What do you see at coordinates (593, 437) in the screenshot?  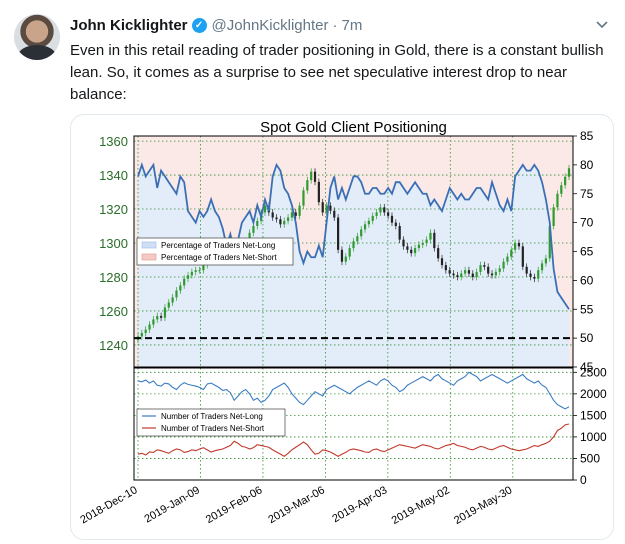 I see `count-tick-label: 1000` at bounding box center [593, 437].